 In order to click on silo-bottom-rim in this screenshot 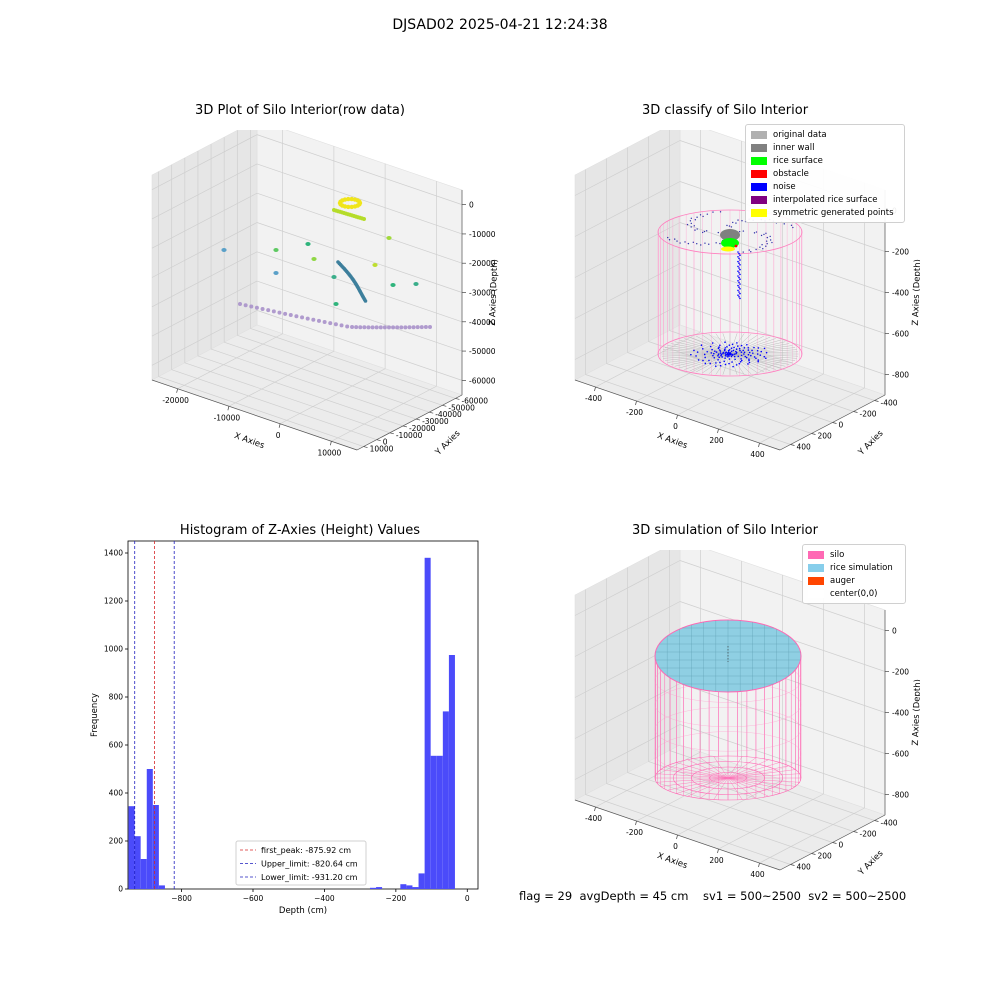, I will do `click(730, 354)`.